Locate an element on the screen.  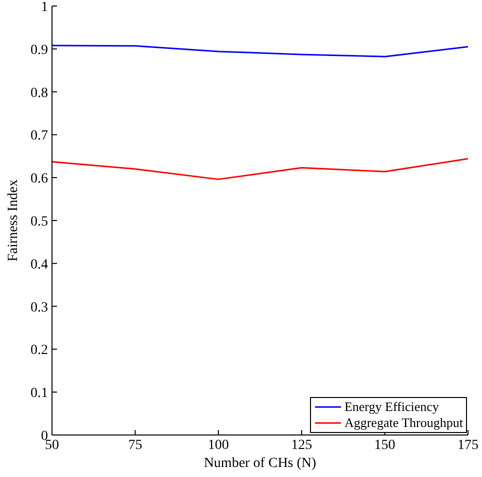
x-tick-label: 175 is located at coordinates (468, 445).